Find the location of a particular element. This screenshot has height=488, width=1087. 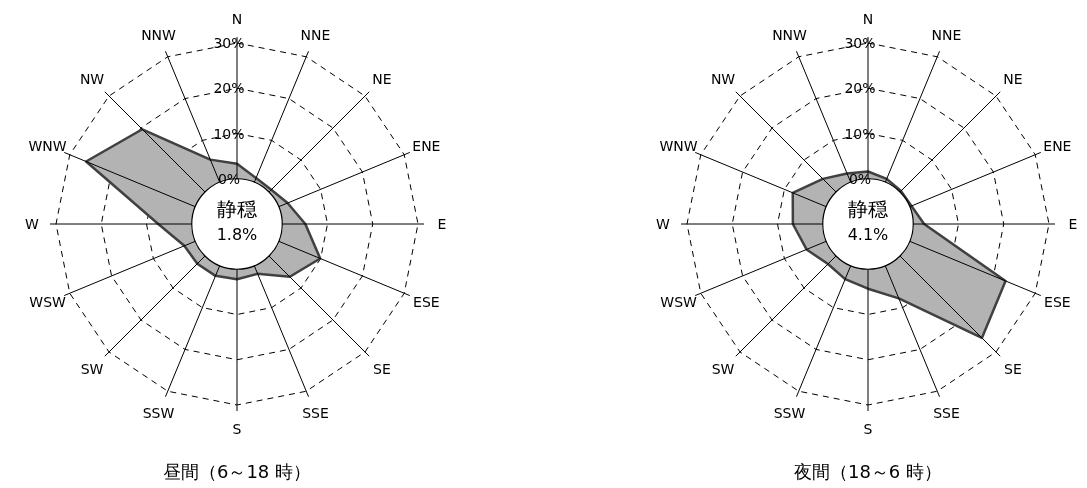

text: 4.1% is located at coordinates (868, 234).